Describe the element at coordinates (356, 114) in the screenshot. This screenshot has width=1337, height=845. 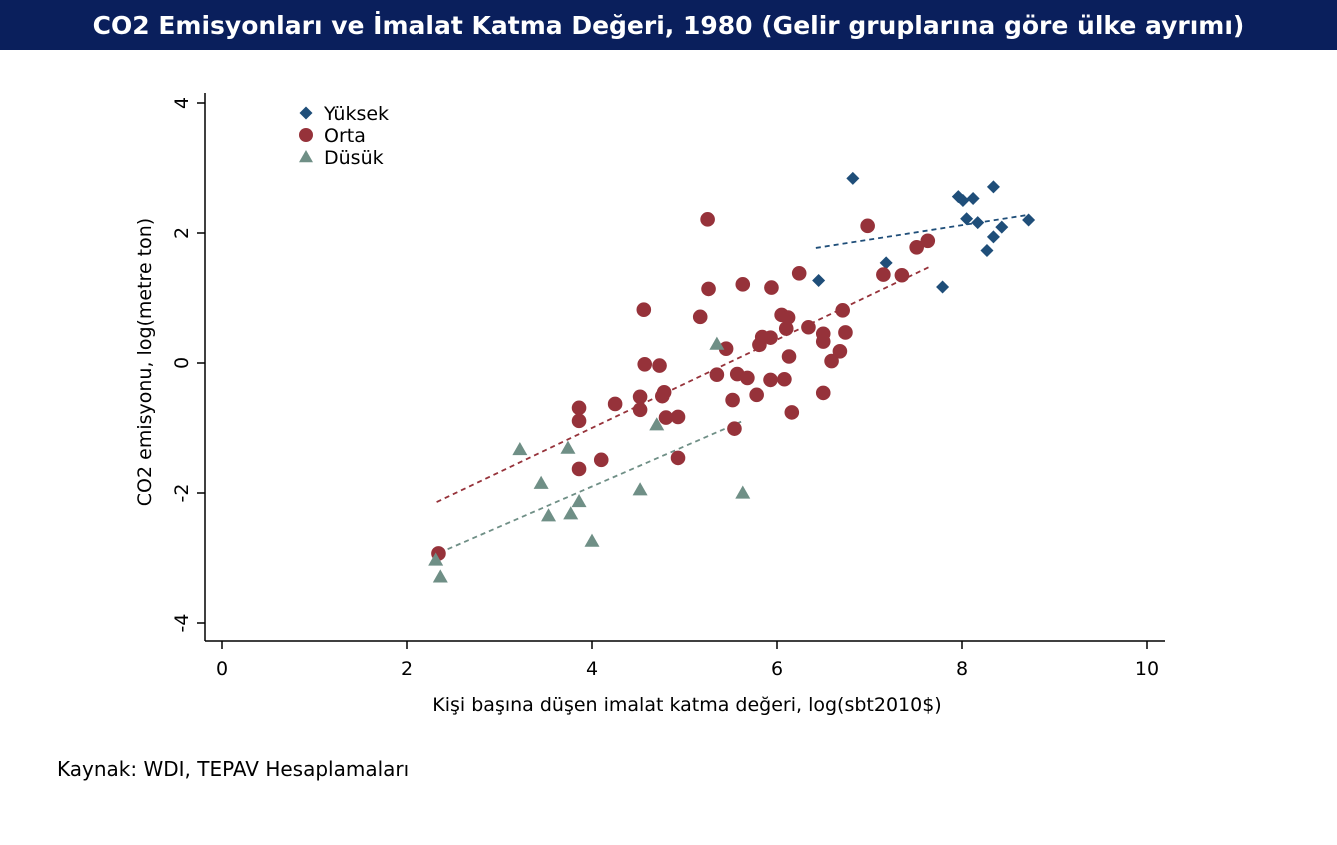
I see `legend-label: Yüksek` at that location.